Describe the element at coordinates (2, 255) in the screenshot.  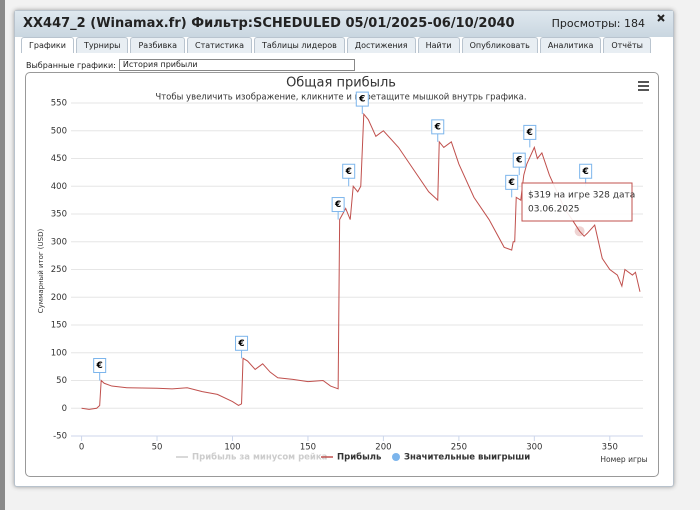
I see `left-strip` at that location.